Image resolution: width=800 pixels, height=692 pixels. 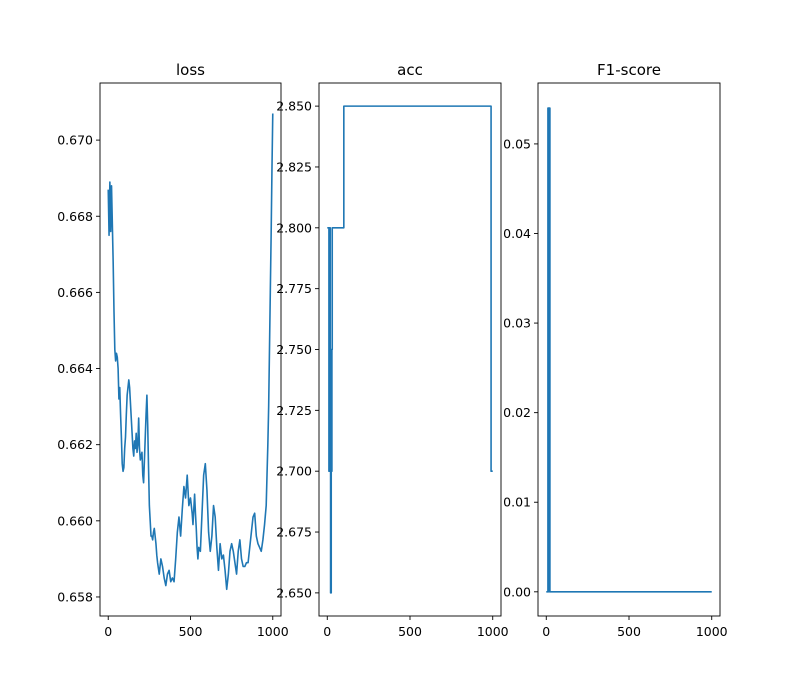 What do you see at coordinates (629, 350) in the screenshot?
I see `f1-score-series-line` at bounding box center [629, 350].